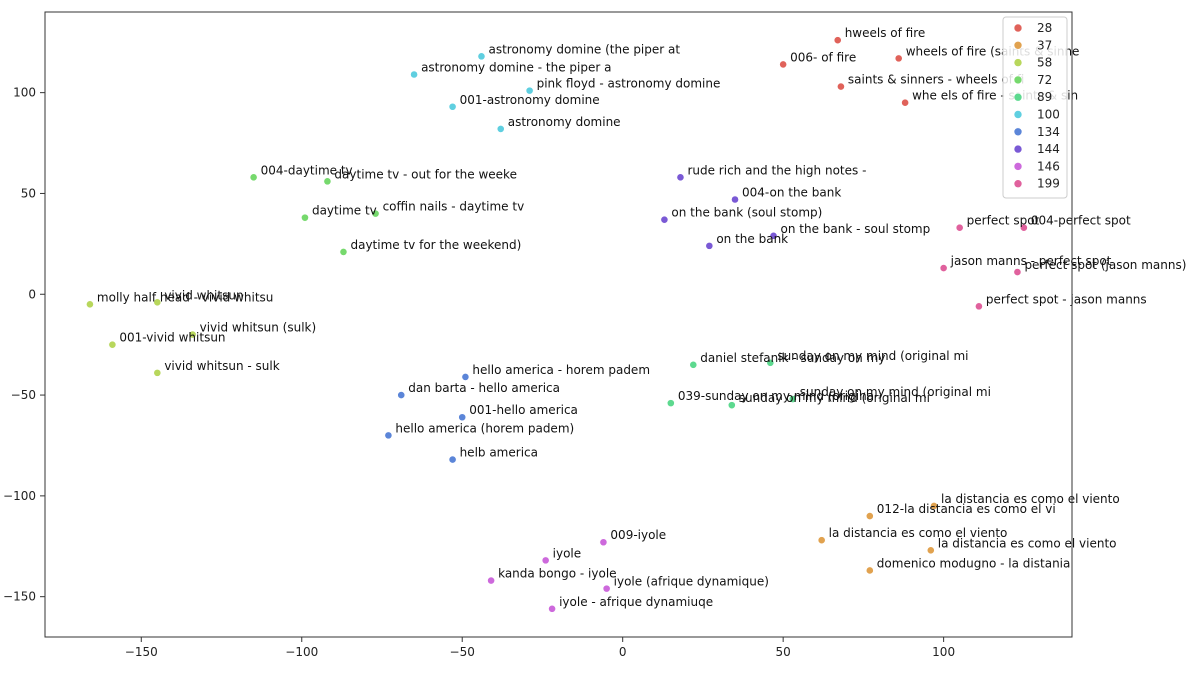 The width and height of the screenshot is (1202, 673). I want to click on point-label: 009-iyole, so click(638, 535).